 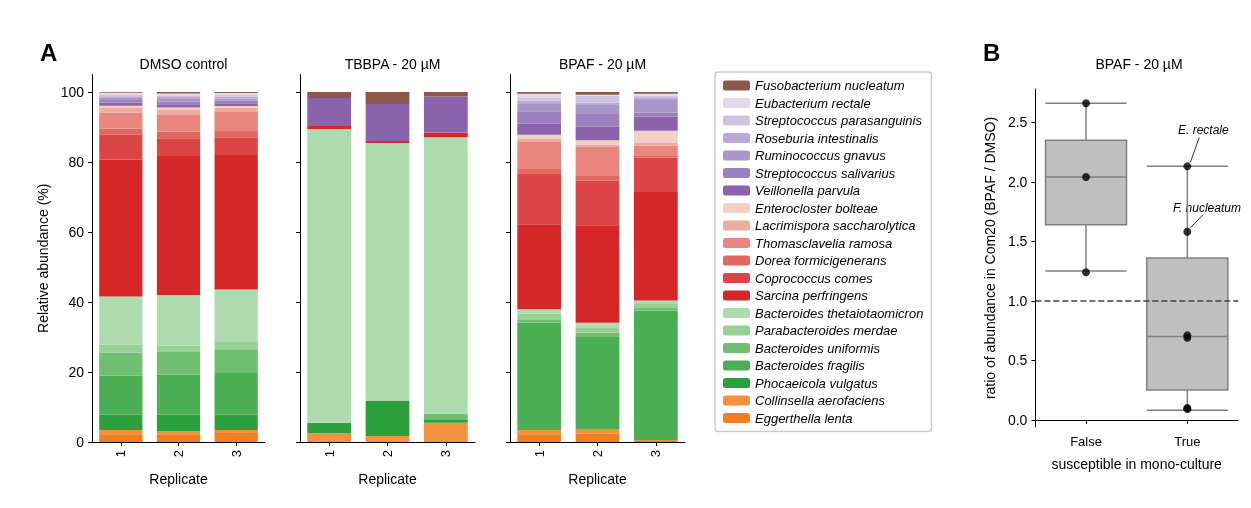 What do you see at coordinates (72, 92) in the screenshot?
I see `y-tick-label: 100` at bounding box center [72, 92].